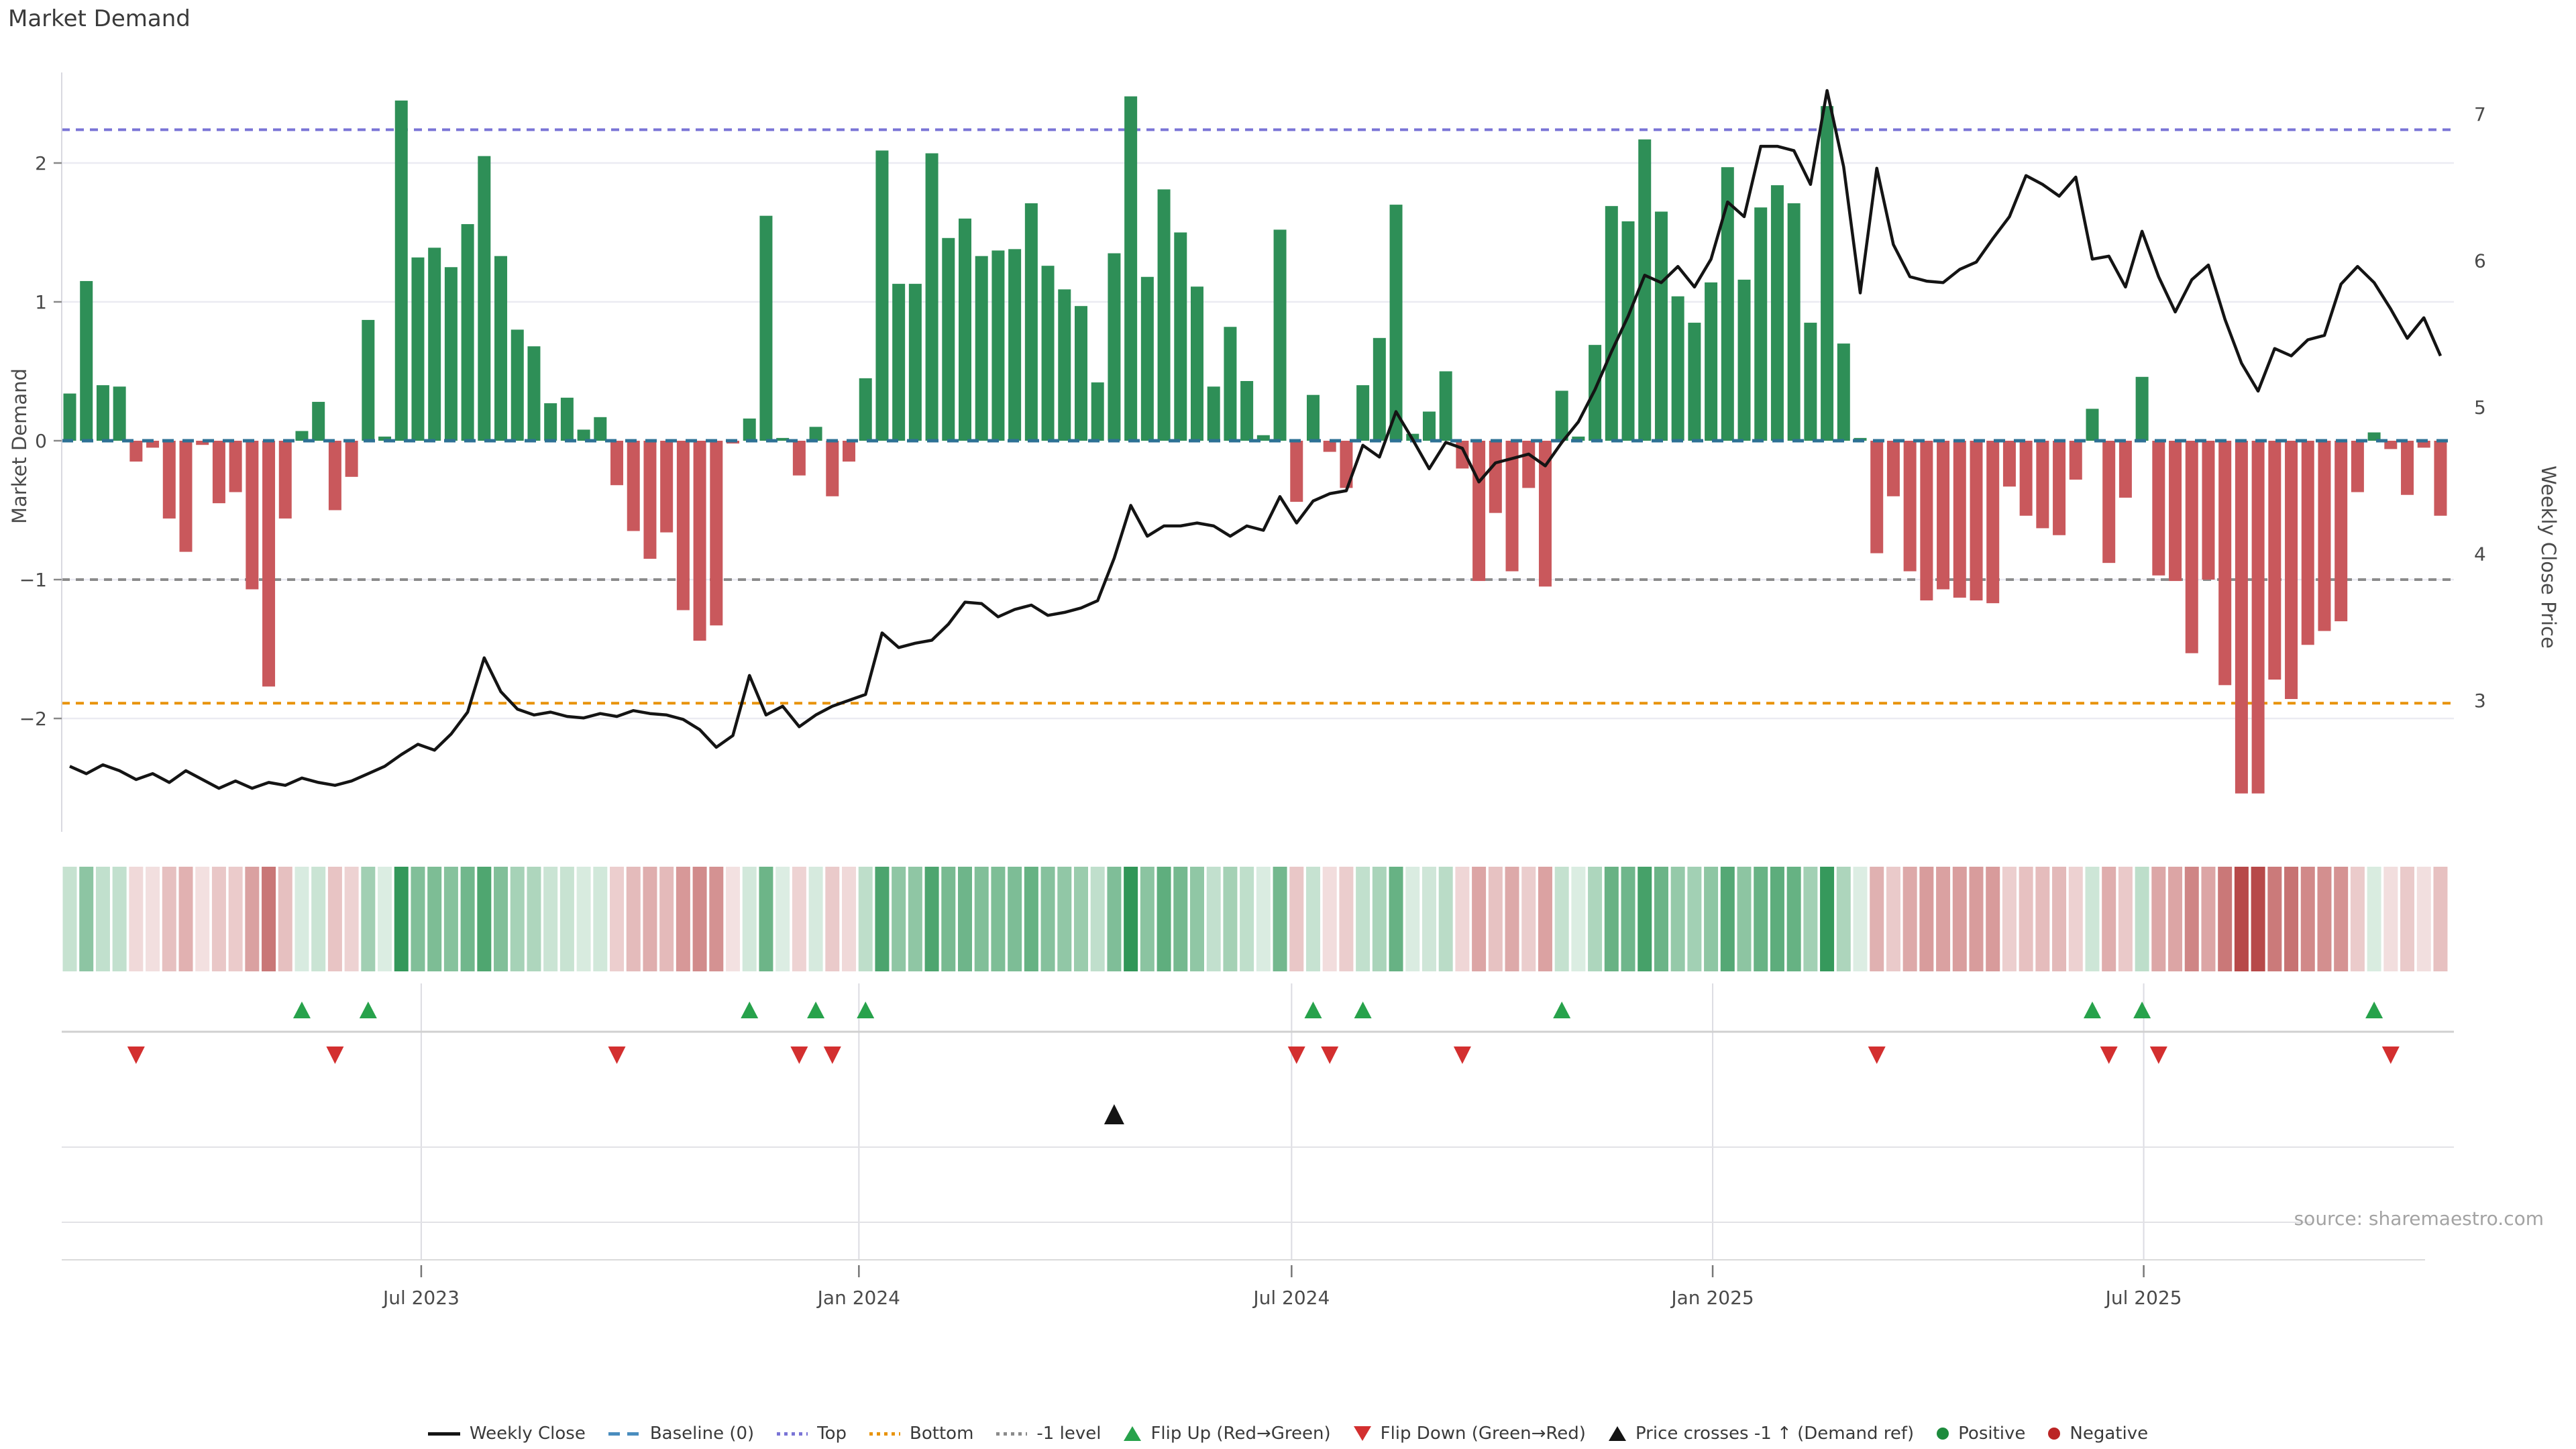 The image size is (2576, 1449). What do you see at coordinates (681, 1434) in the screenshot?
I see `legend-item: Baseline (0)` at bounding box center [681, 1434].